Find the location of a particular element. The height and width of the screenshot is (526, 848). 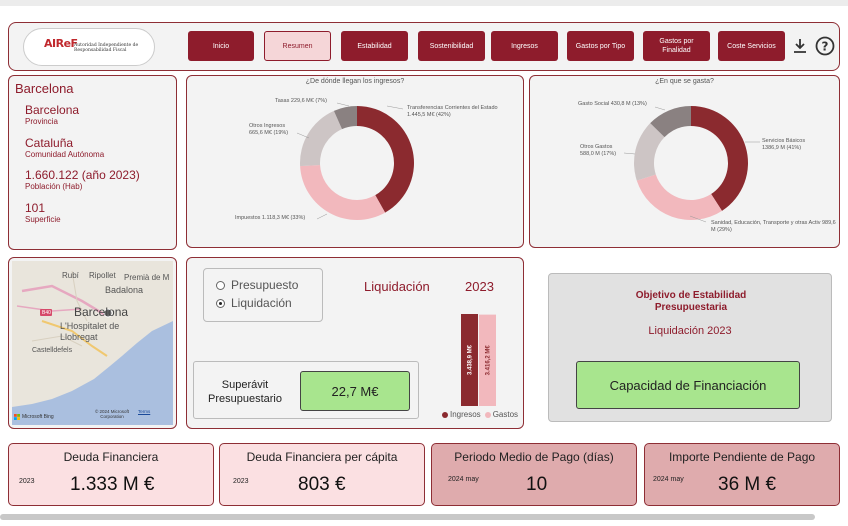

kpi-value: 803 € is located at coordinates (322, 484).